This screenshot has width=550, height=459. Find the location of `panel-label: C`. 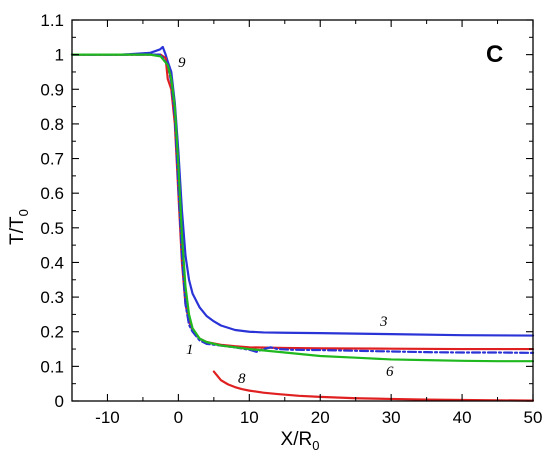

panel-label: C is located at coordinates (494, 54).